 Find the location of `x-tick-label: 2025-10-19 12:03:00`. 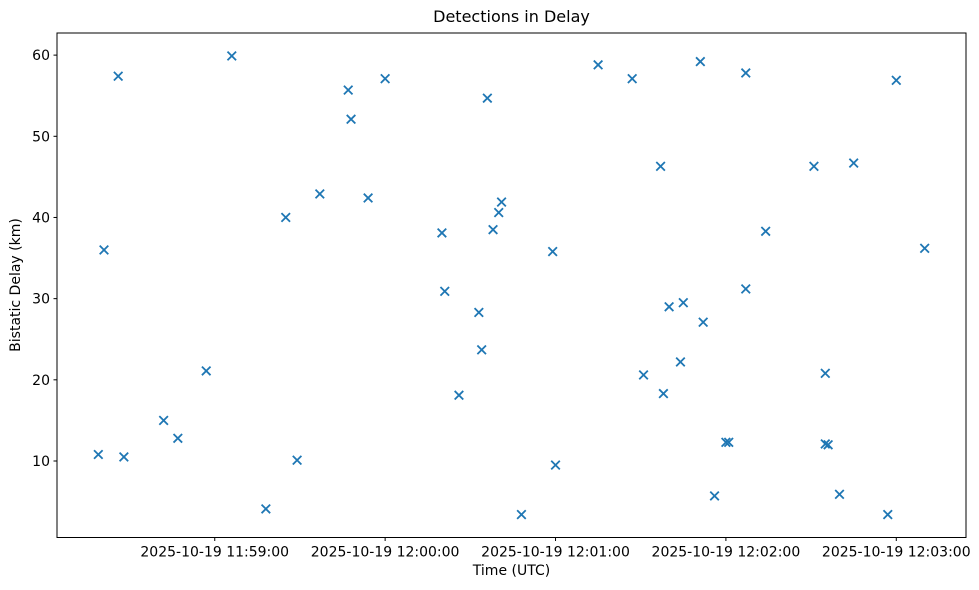

x-tick-label: 2025-10-19 12:03:00 is located at coordinates (896, 553).